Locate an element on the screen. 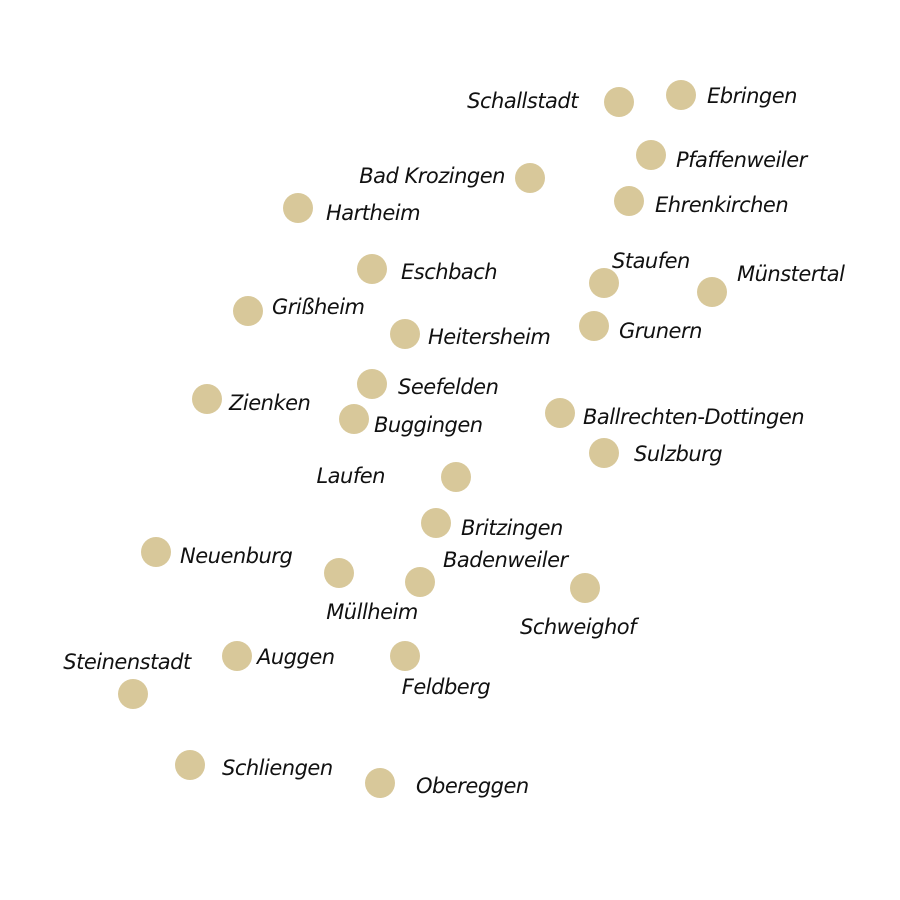 The image size is (900, 900). place-marker-heitersheim is located at coordinates (405, 334).